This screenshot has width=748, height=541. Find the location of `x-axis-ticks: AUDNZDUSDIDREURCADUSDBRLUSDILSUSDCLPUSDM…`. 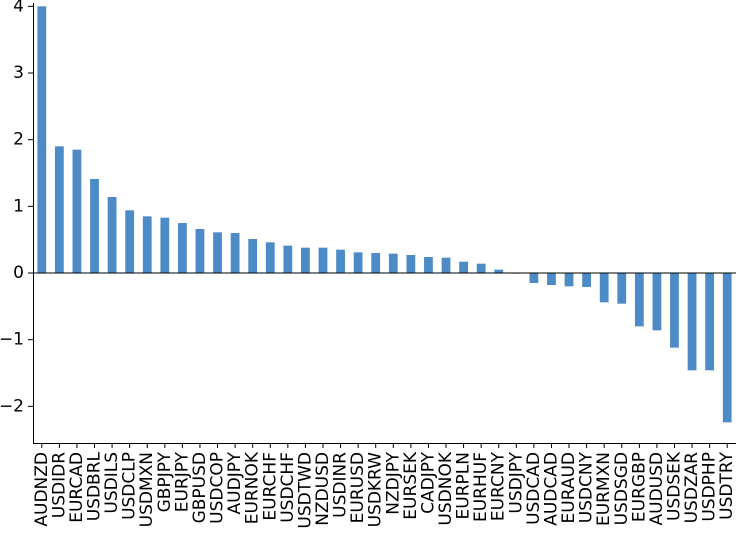

x-axis-ticks: AUDNZDUSDIDREURCADUSDBRLUSDILSUSDCLPUSDM… is located at coordinates (384, 486).